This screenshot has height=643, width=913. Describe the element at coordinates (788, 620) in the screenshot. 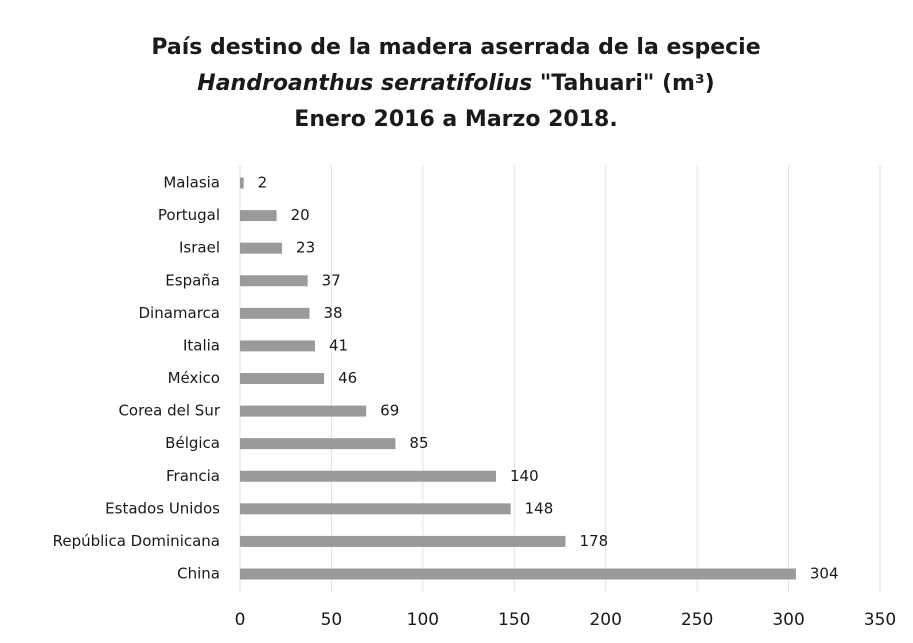

I see `x-tick-label: 300` at that location.